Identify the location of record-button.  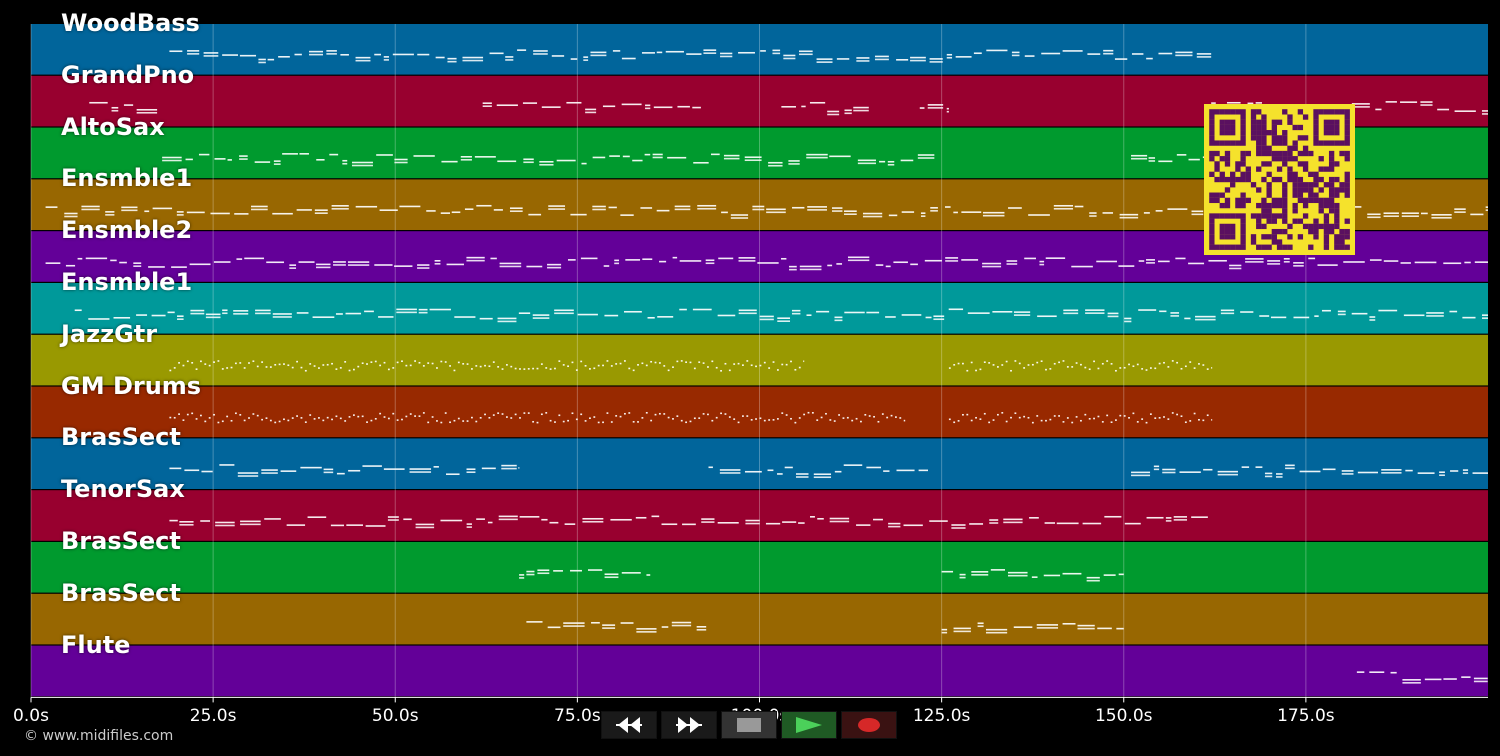
(869, 725).